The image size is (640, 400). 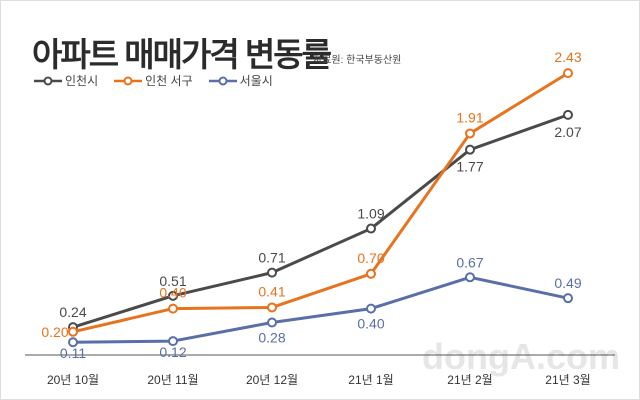 I want to click on data-label: 0.71, so click(x=271, y=258).